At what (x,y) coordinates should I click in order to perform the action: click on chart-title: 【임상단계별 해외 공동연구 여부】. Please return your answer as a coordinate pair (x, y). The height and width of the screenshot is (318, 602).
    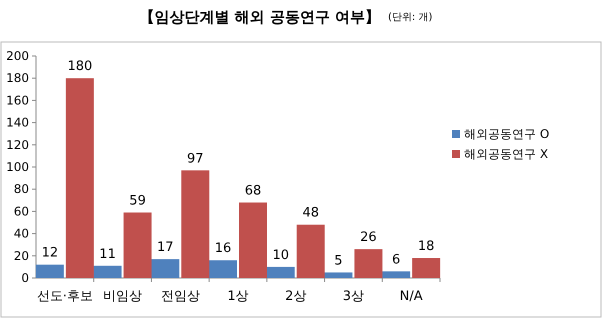
    Looking at the image, I should click on (259, 17).